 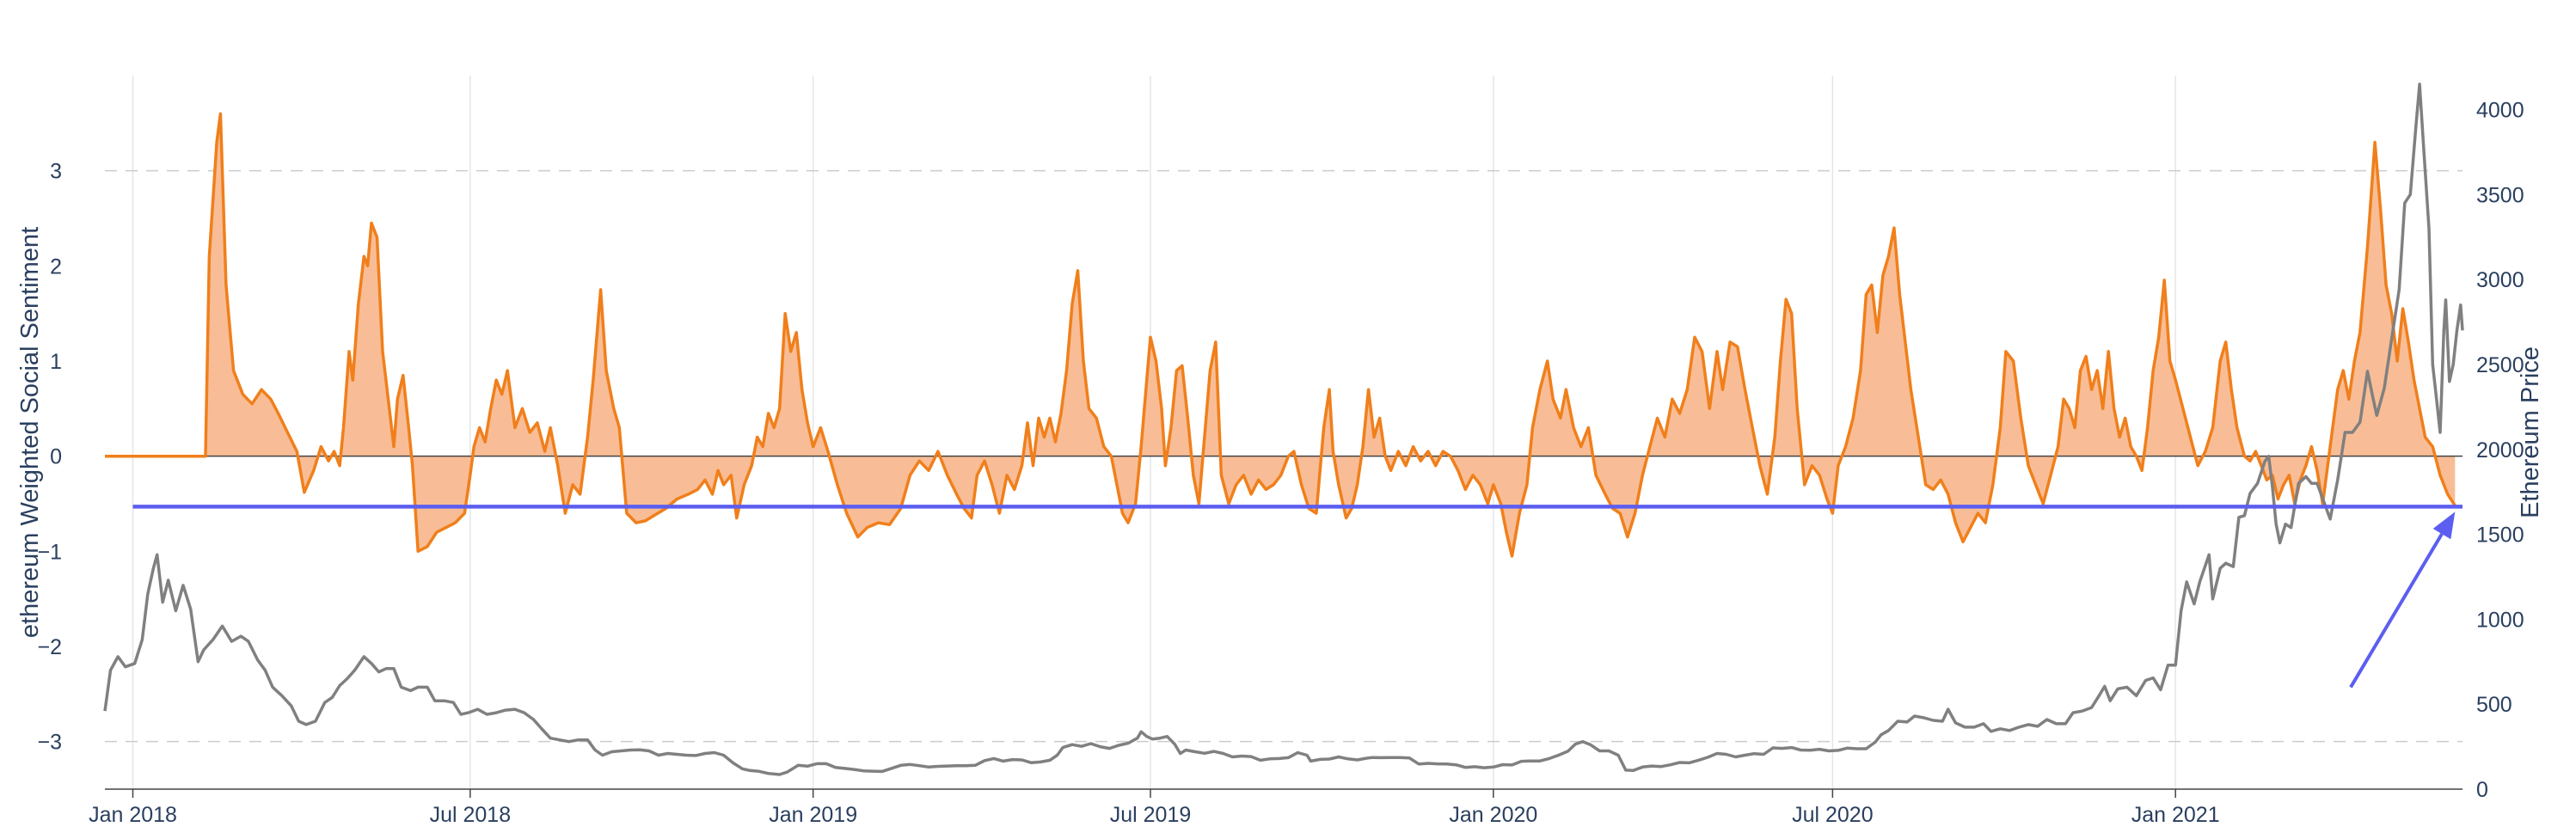 I want to click on x-tick-label: Jul 2020, so click(x=1833, y=815).